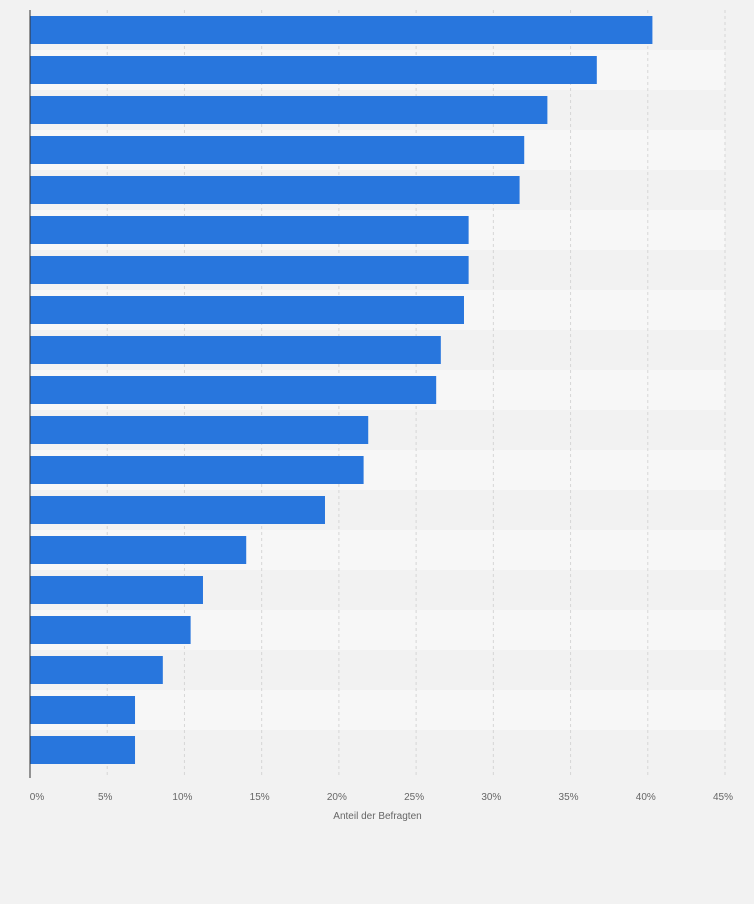 This screenshot has width=754, height=904. I want to click on x-tick-label: 30%, so click(491, 797).